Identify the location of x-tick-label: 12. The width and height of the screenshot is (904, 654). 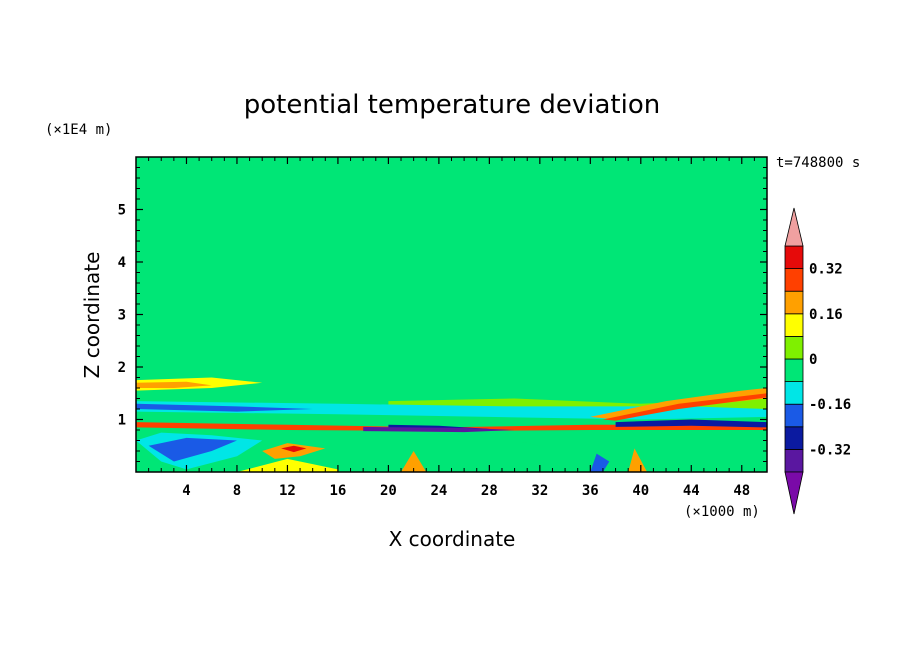
(287, 491).